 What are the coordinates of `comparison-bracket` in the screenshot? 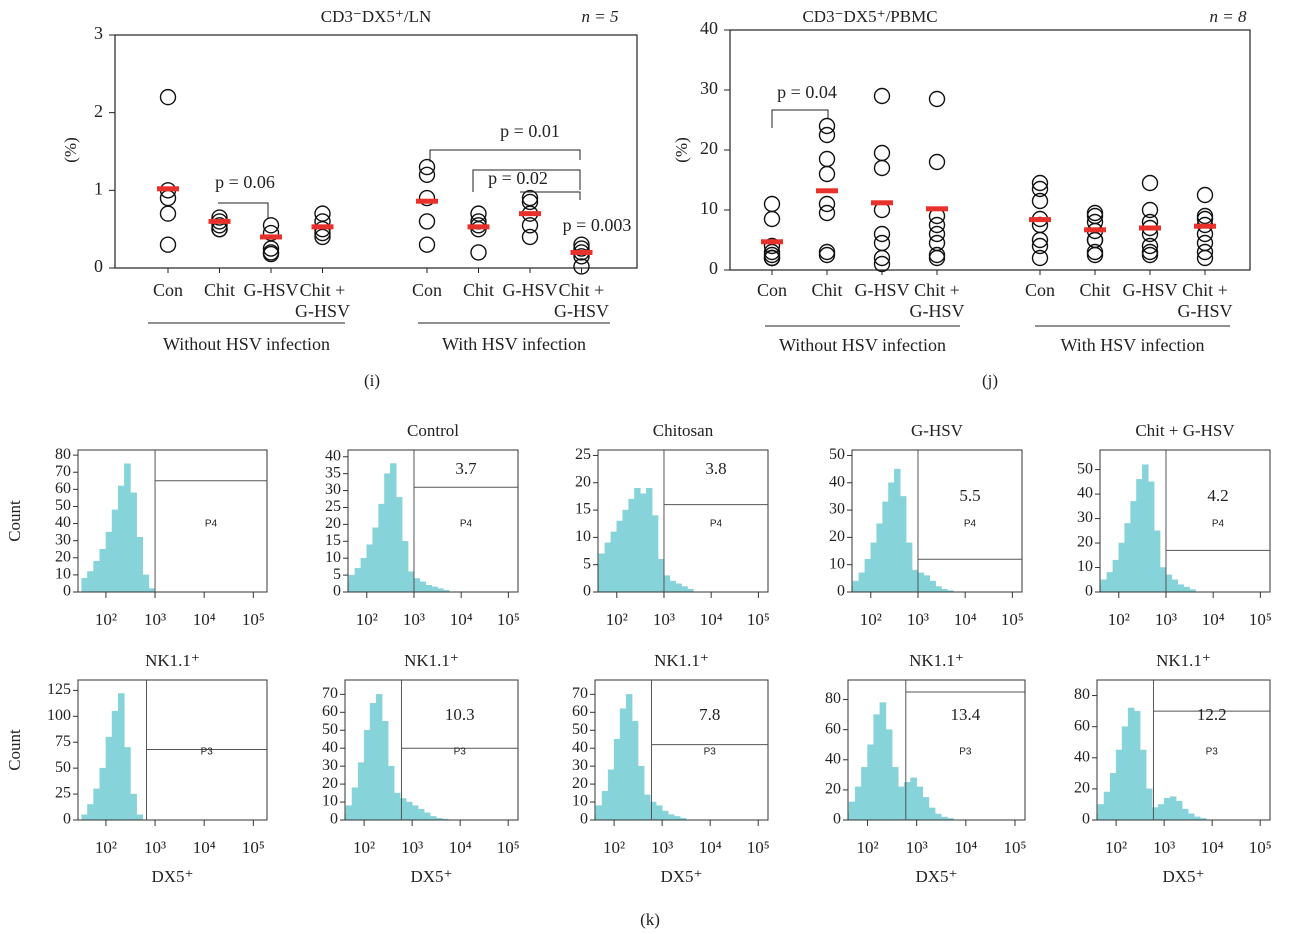 It's located at (243, 210).